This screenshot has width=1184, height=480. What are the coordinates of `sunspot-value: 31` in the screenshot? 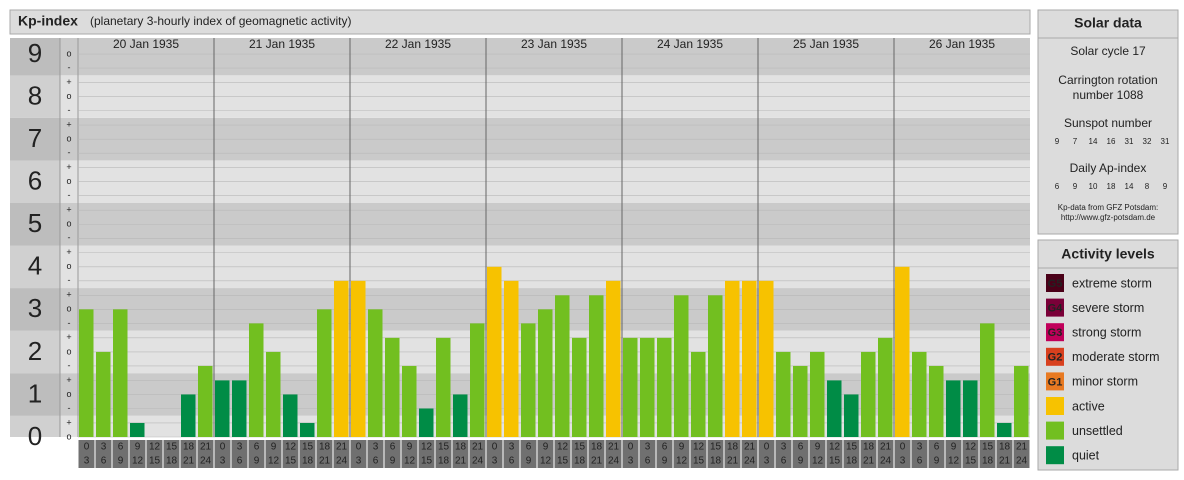 It's located at (1165, 141).